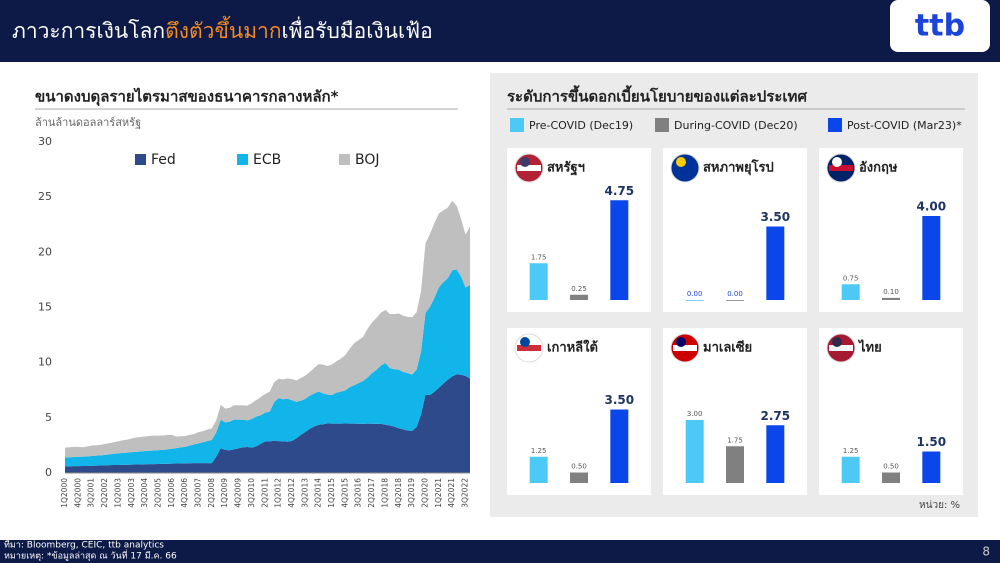  Describe the element at coordinates (851, 451) in the screenshot. I see `value-label: 1.25` at that location.